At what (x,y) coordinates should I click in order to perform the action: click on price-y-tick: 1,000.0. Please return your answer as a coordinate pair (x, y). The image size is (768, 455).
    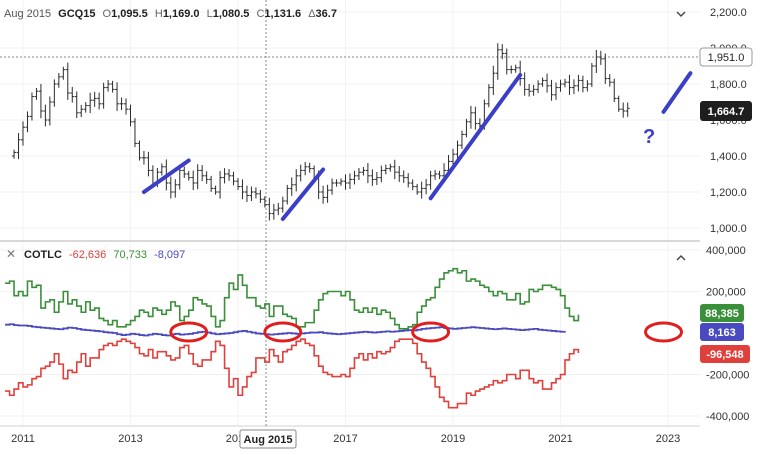
    Looking at the image, I should click on (728, 229).